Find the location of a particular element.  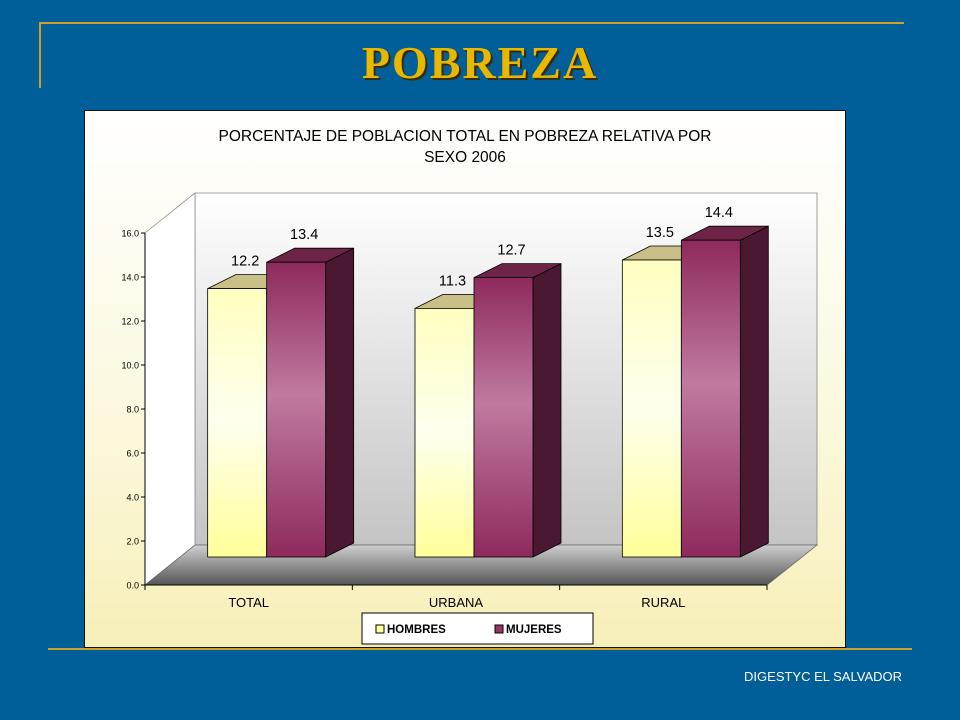

bar-mujeres-rural is located at coordinates (710, 398).